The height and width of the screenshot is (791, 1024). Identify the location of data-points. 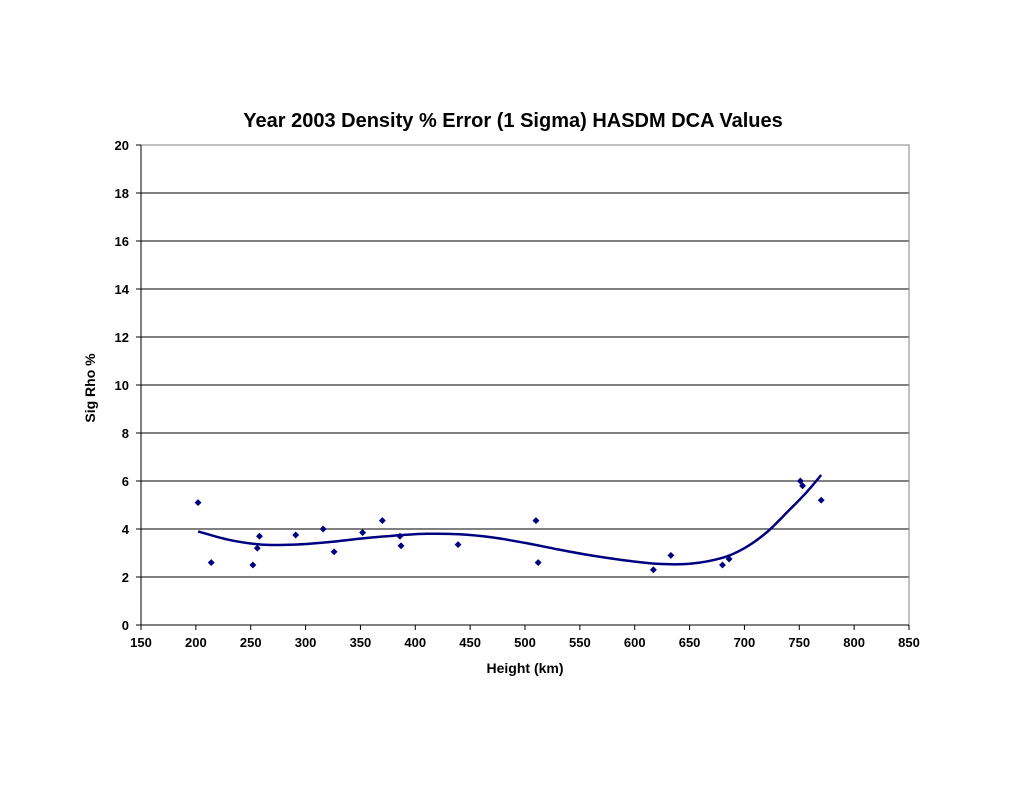
(509, 525).